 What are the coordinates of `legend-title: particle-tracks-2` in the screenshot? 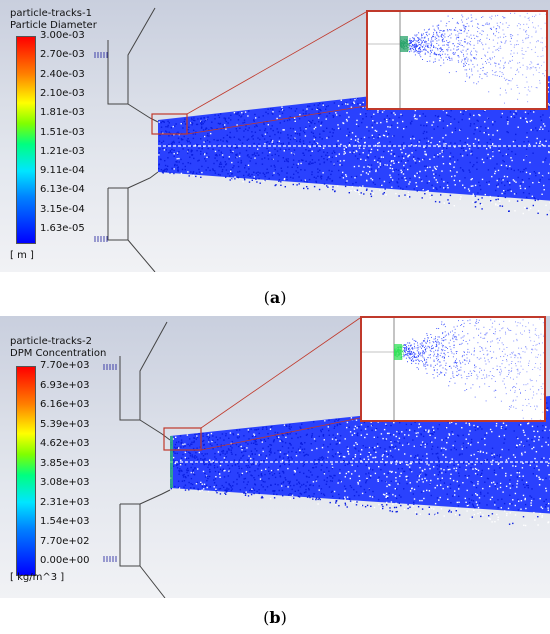 It's located at (51, 341).